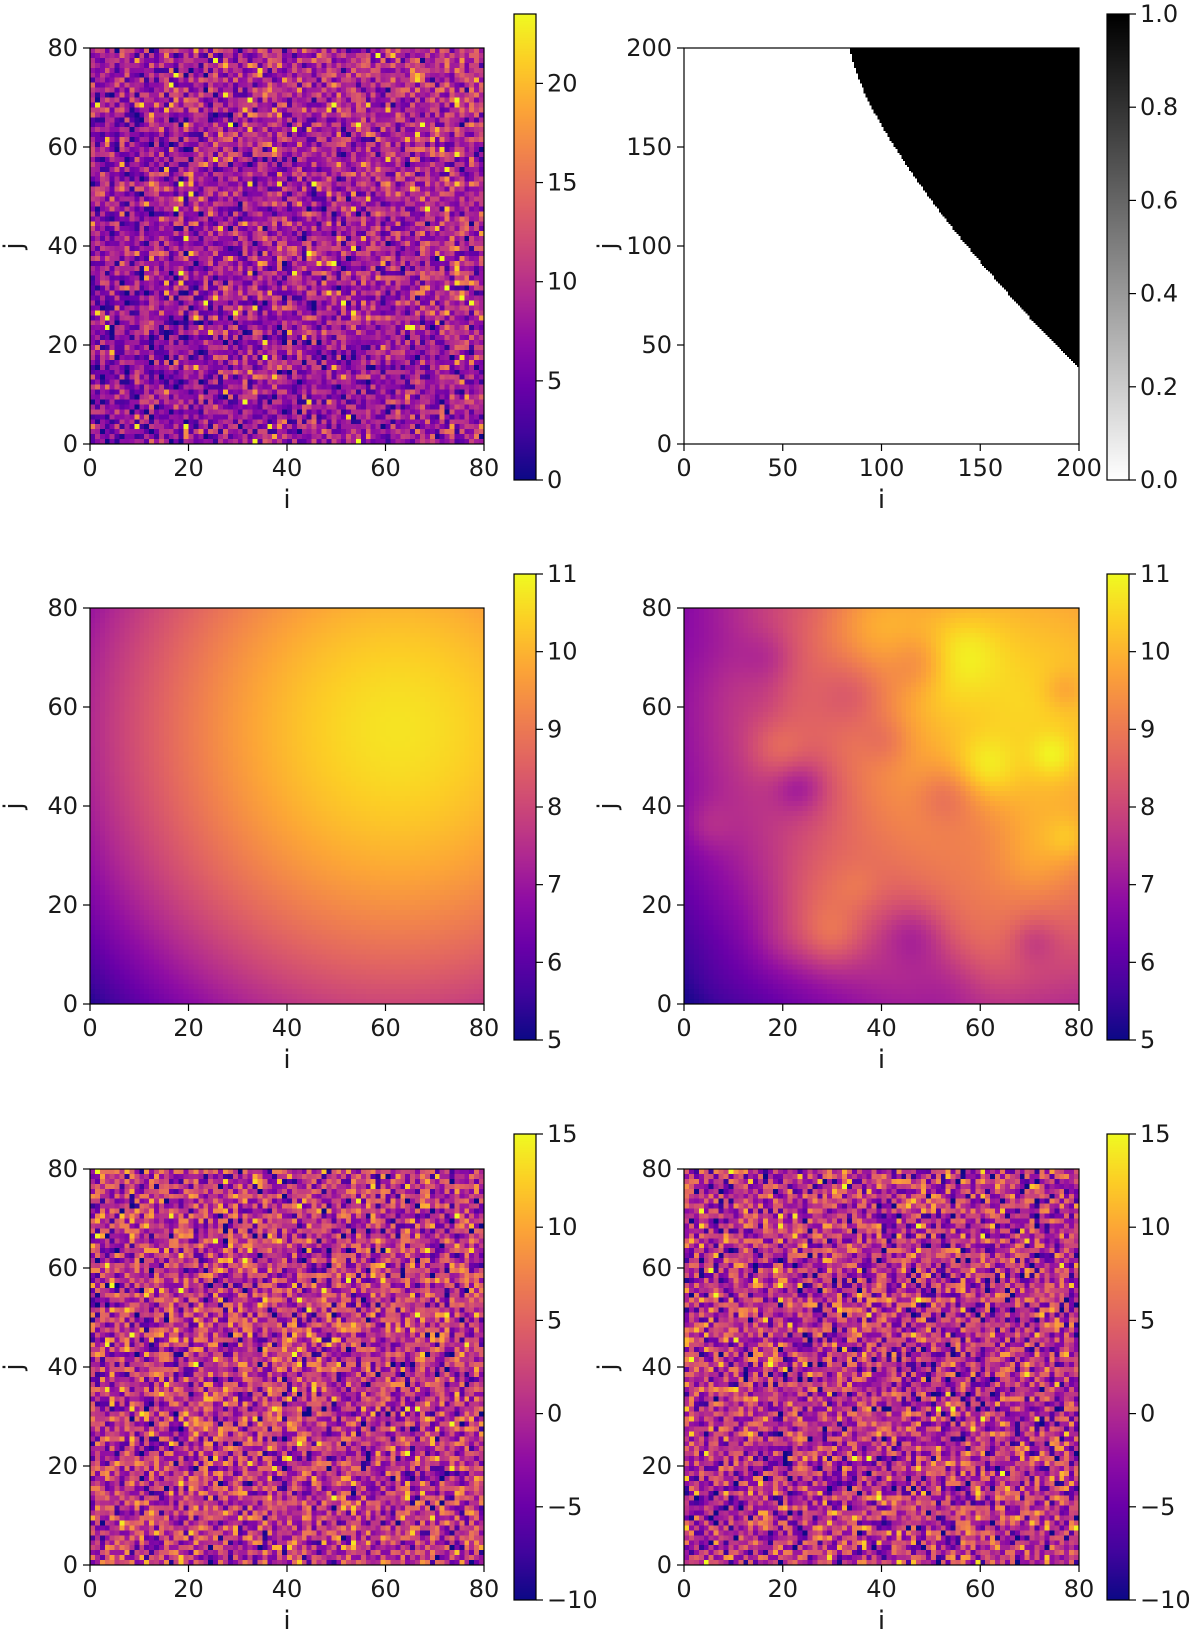  I want to click on colorbar-tick-label: 0.8, so click(1159, 107).